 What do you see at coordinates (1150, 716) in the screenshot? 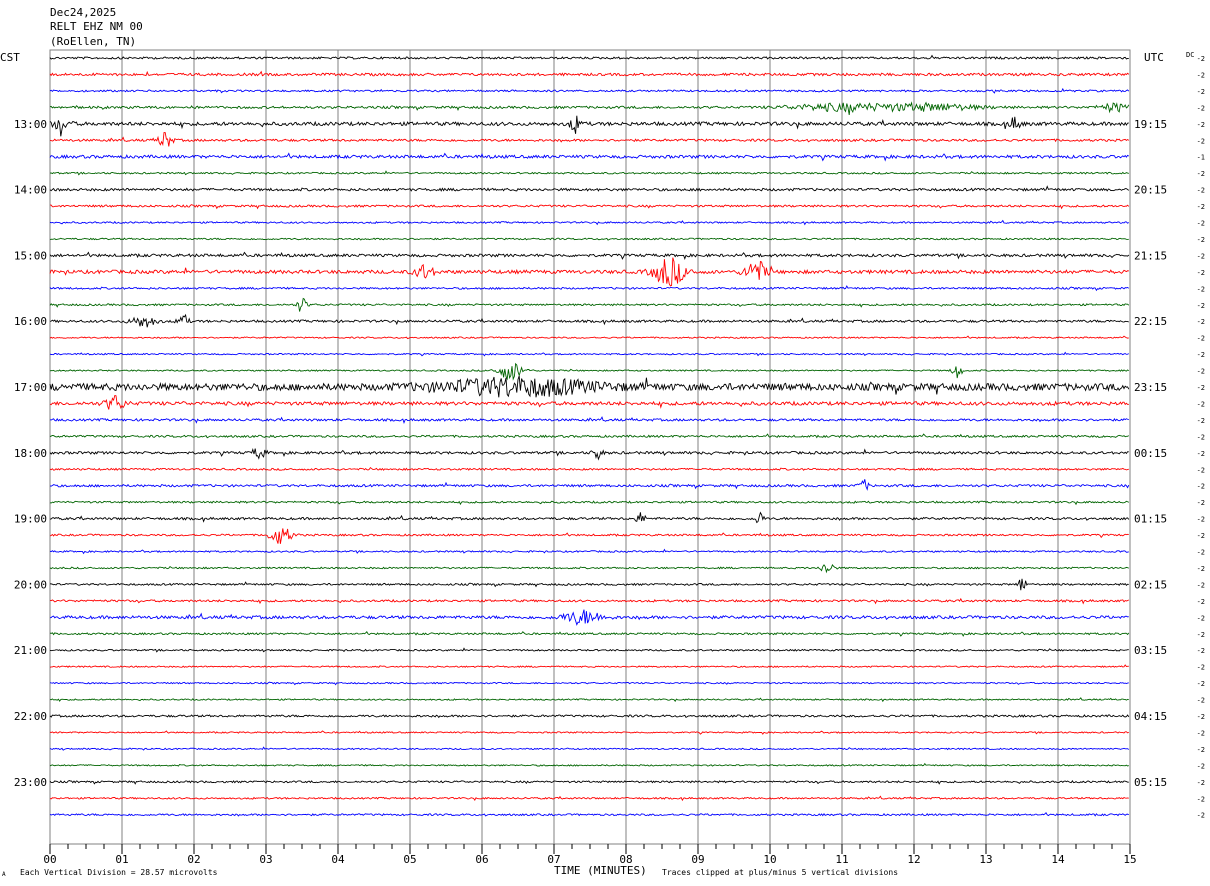
I see `right-hour-label: 04:15` at bounding box center [1150, 716].